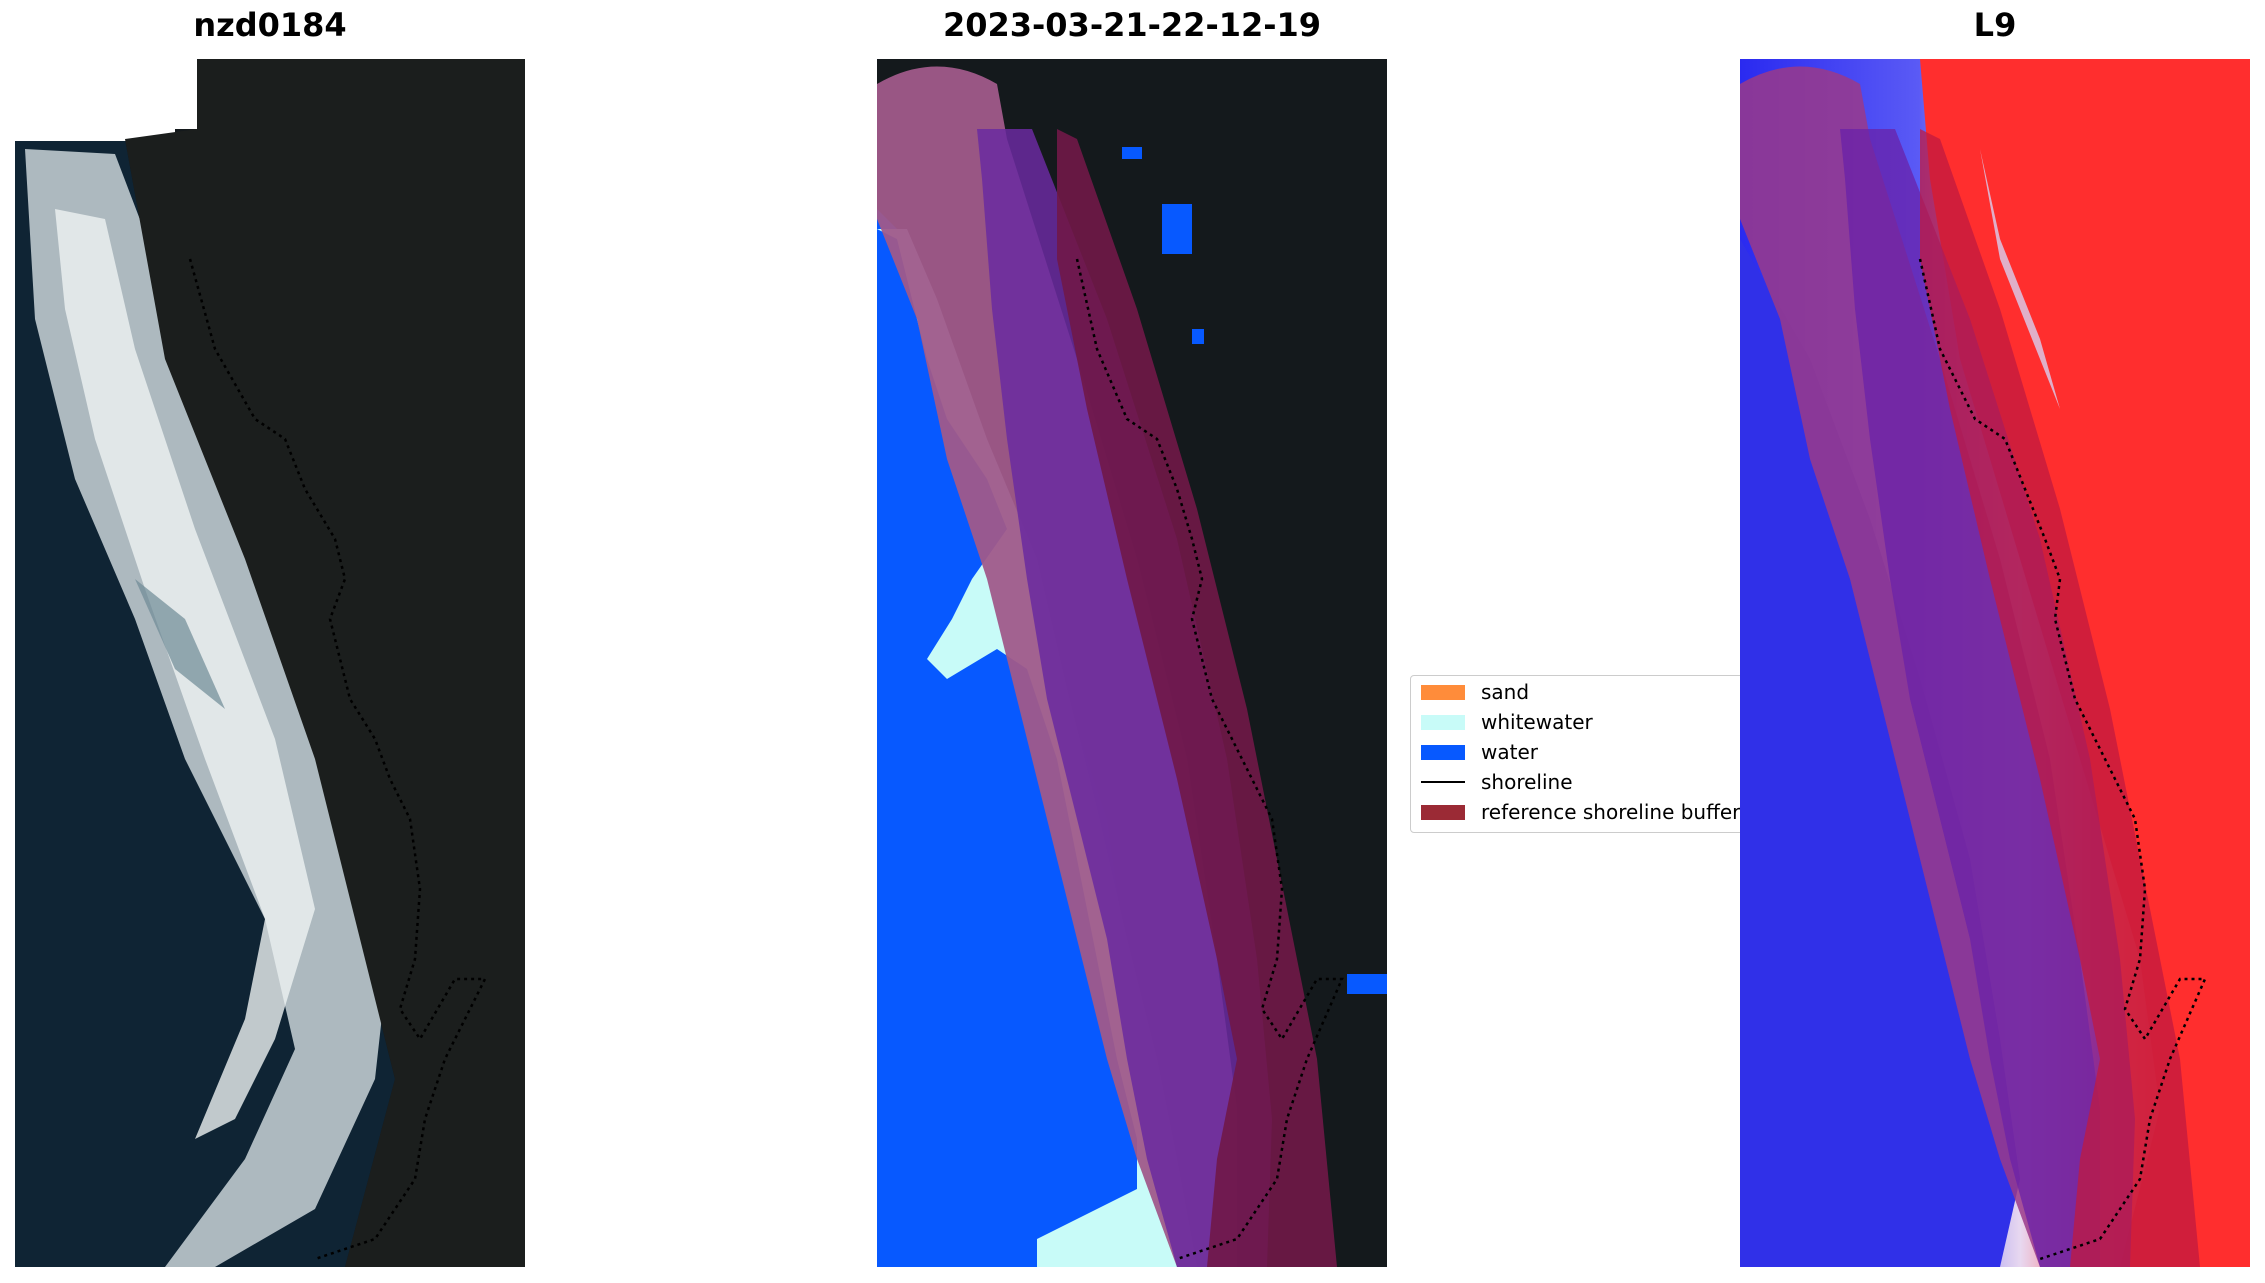 The height and width of the screenshot is (1283, 2265). Describe the element at coordinates (1537, 722) in the screenshot. I see `legend-label: whitewater` at that location.